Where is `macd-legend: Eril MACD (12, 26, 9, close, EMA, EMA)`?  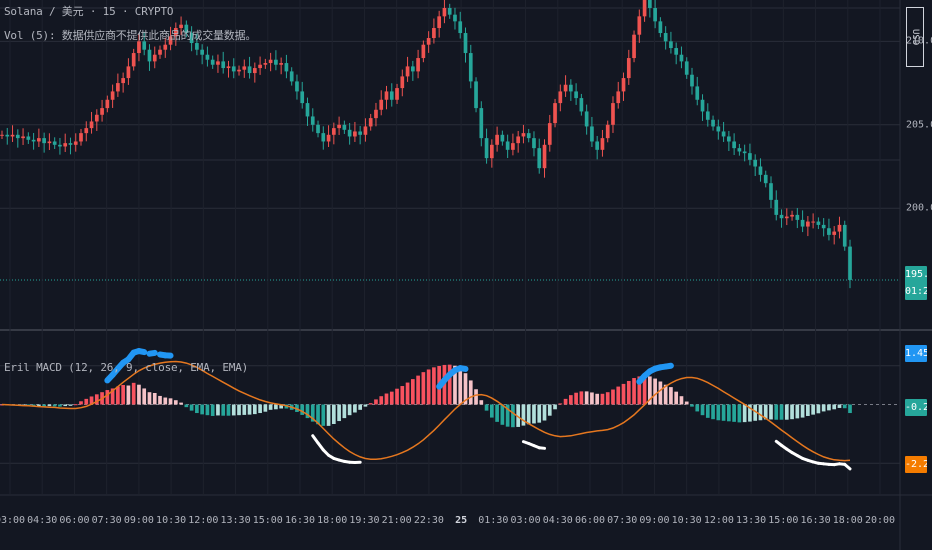
macd-legend: Eril MACD (12, 26, 9, close, EMA, EMA) is located at coordinates (126, 367).